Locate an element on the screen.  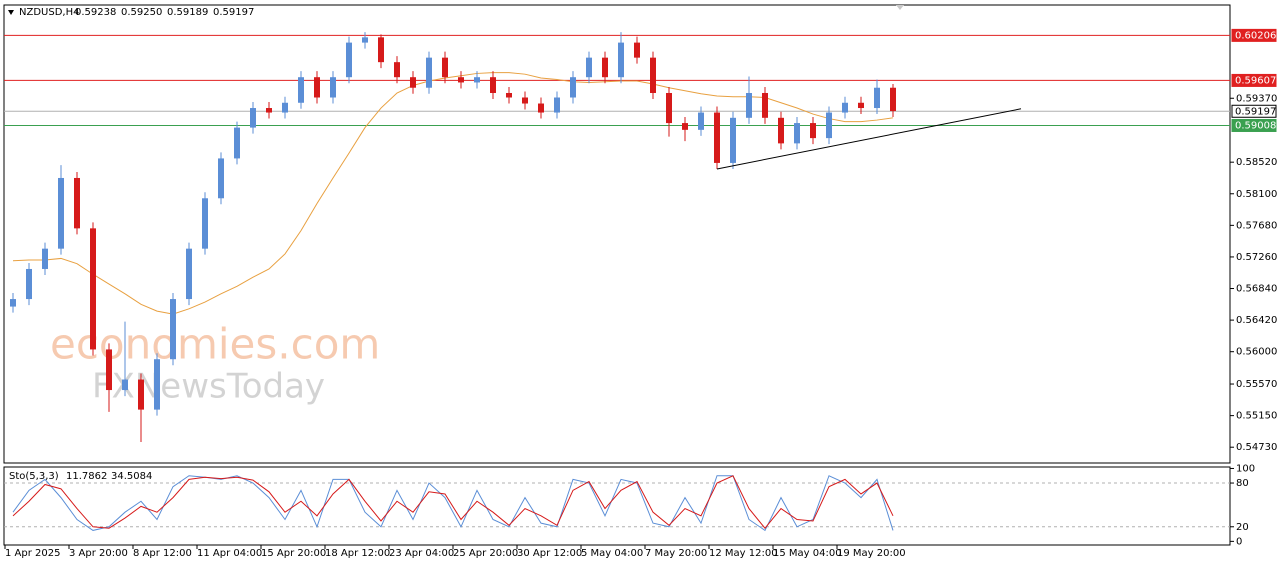
shift-marker is located at coordinates (900, 7).